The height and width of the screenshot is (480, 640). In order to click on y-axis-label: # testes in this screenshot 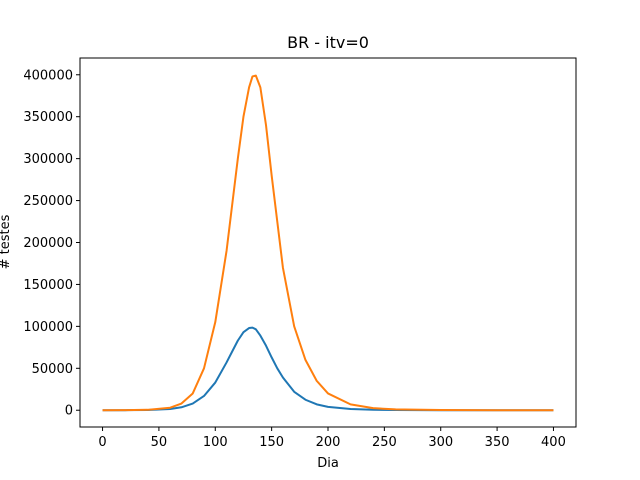, I will do `click(6, 241)`.